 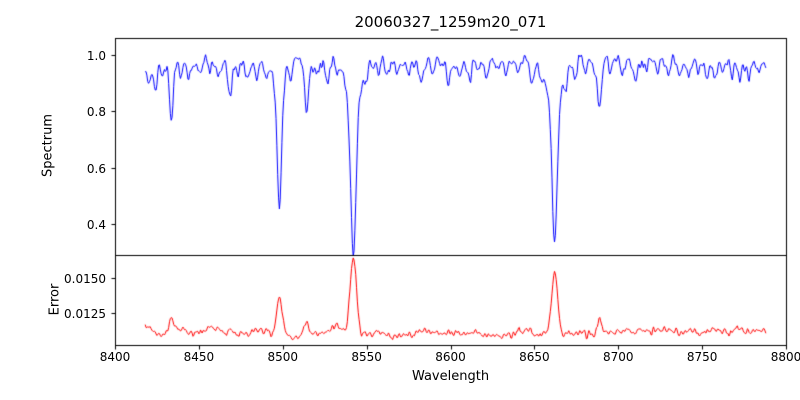 I want to click on y-tick-label-spectrum: 0.6, so click(x=96, y=168).